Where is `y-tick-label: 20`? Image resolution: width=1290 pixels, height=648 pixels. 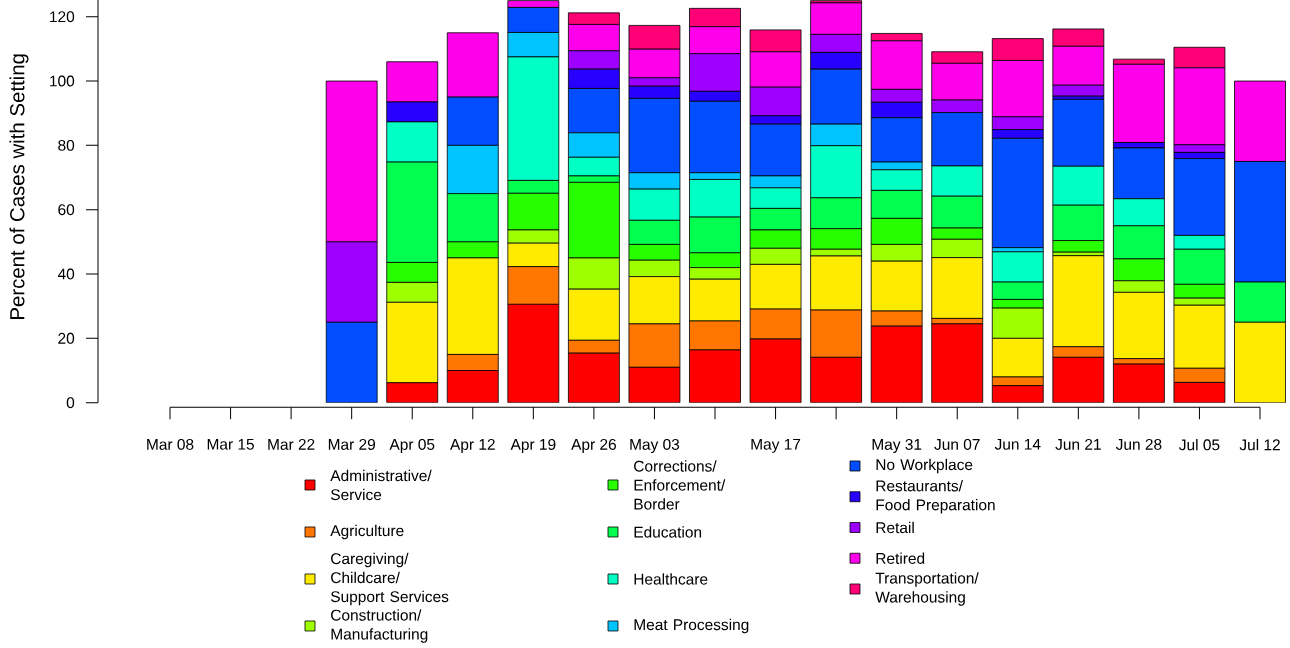
y-tick-label: 20 is located at coordinates (66, 338).